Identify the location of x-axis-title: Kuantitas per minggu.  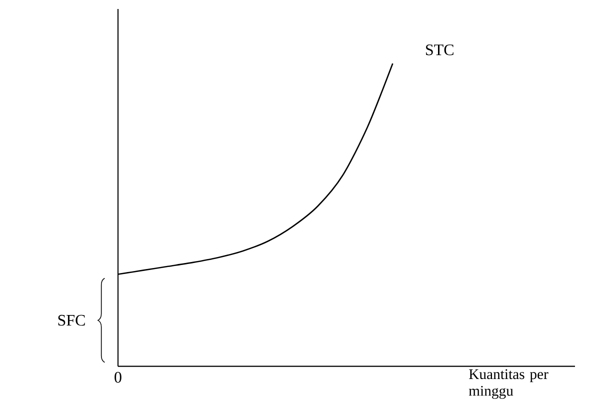
(508, 384).